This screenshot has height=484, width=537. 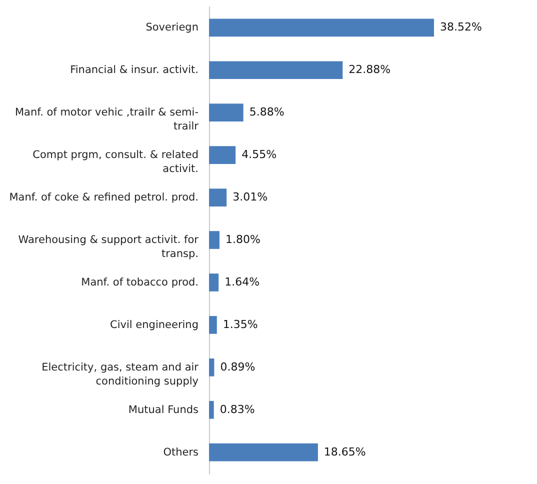 I want to click on data-label: 1.35%, so click(x=240, y=324).